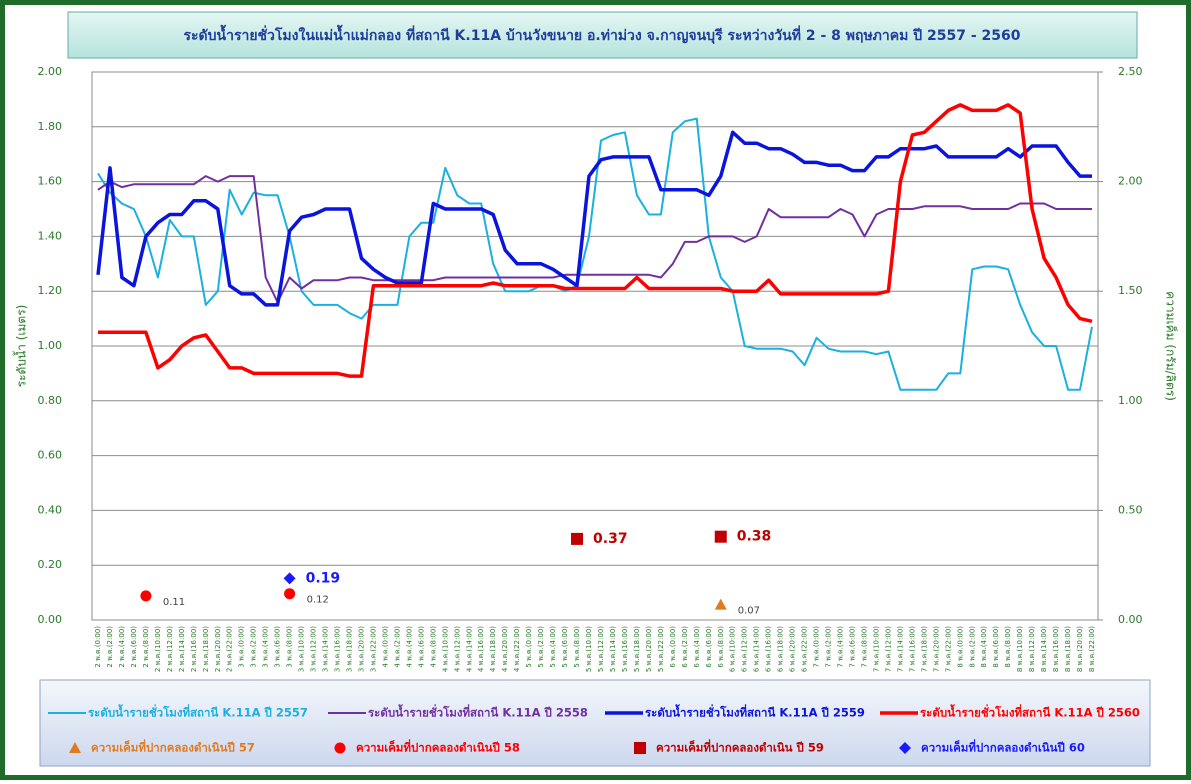  I want to click on legend-label: ระดับน้ำรายชั่วโมงที่สถานี K.11A ปี 2557, so click(198, 712).